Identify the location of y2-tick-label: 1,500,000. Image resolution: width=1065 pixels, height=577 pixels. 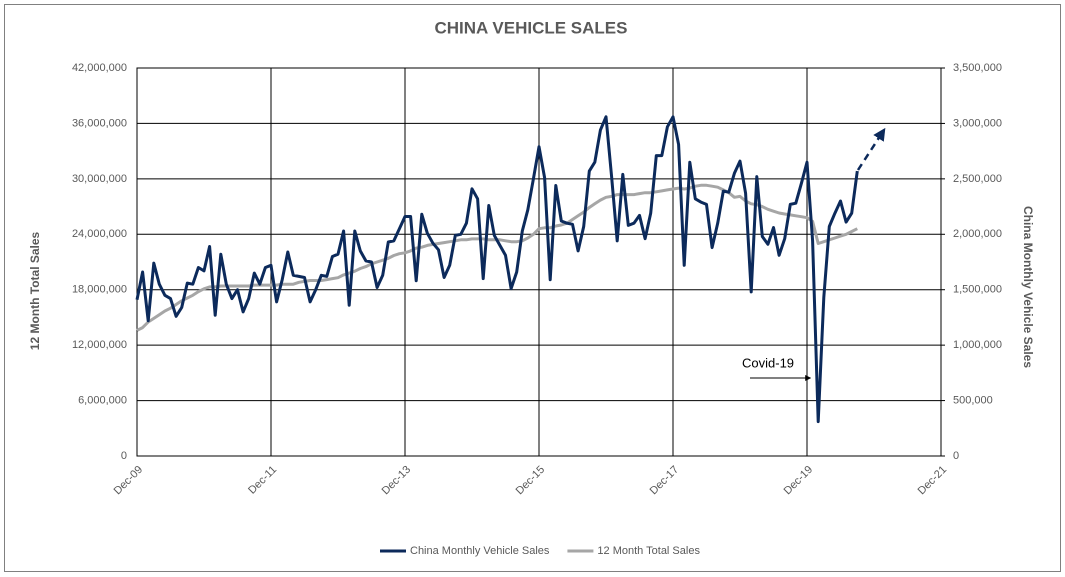
(977, 290).